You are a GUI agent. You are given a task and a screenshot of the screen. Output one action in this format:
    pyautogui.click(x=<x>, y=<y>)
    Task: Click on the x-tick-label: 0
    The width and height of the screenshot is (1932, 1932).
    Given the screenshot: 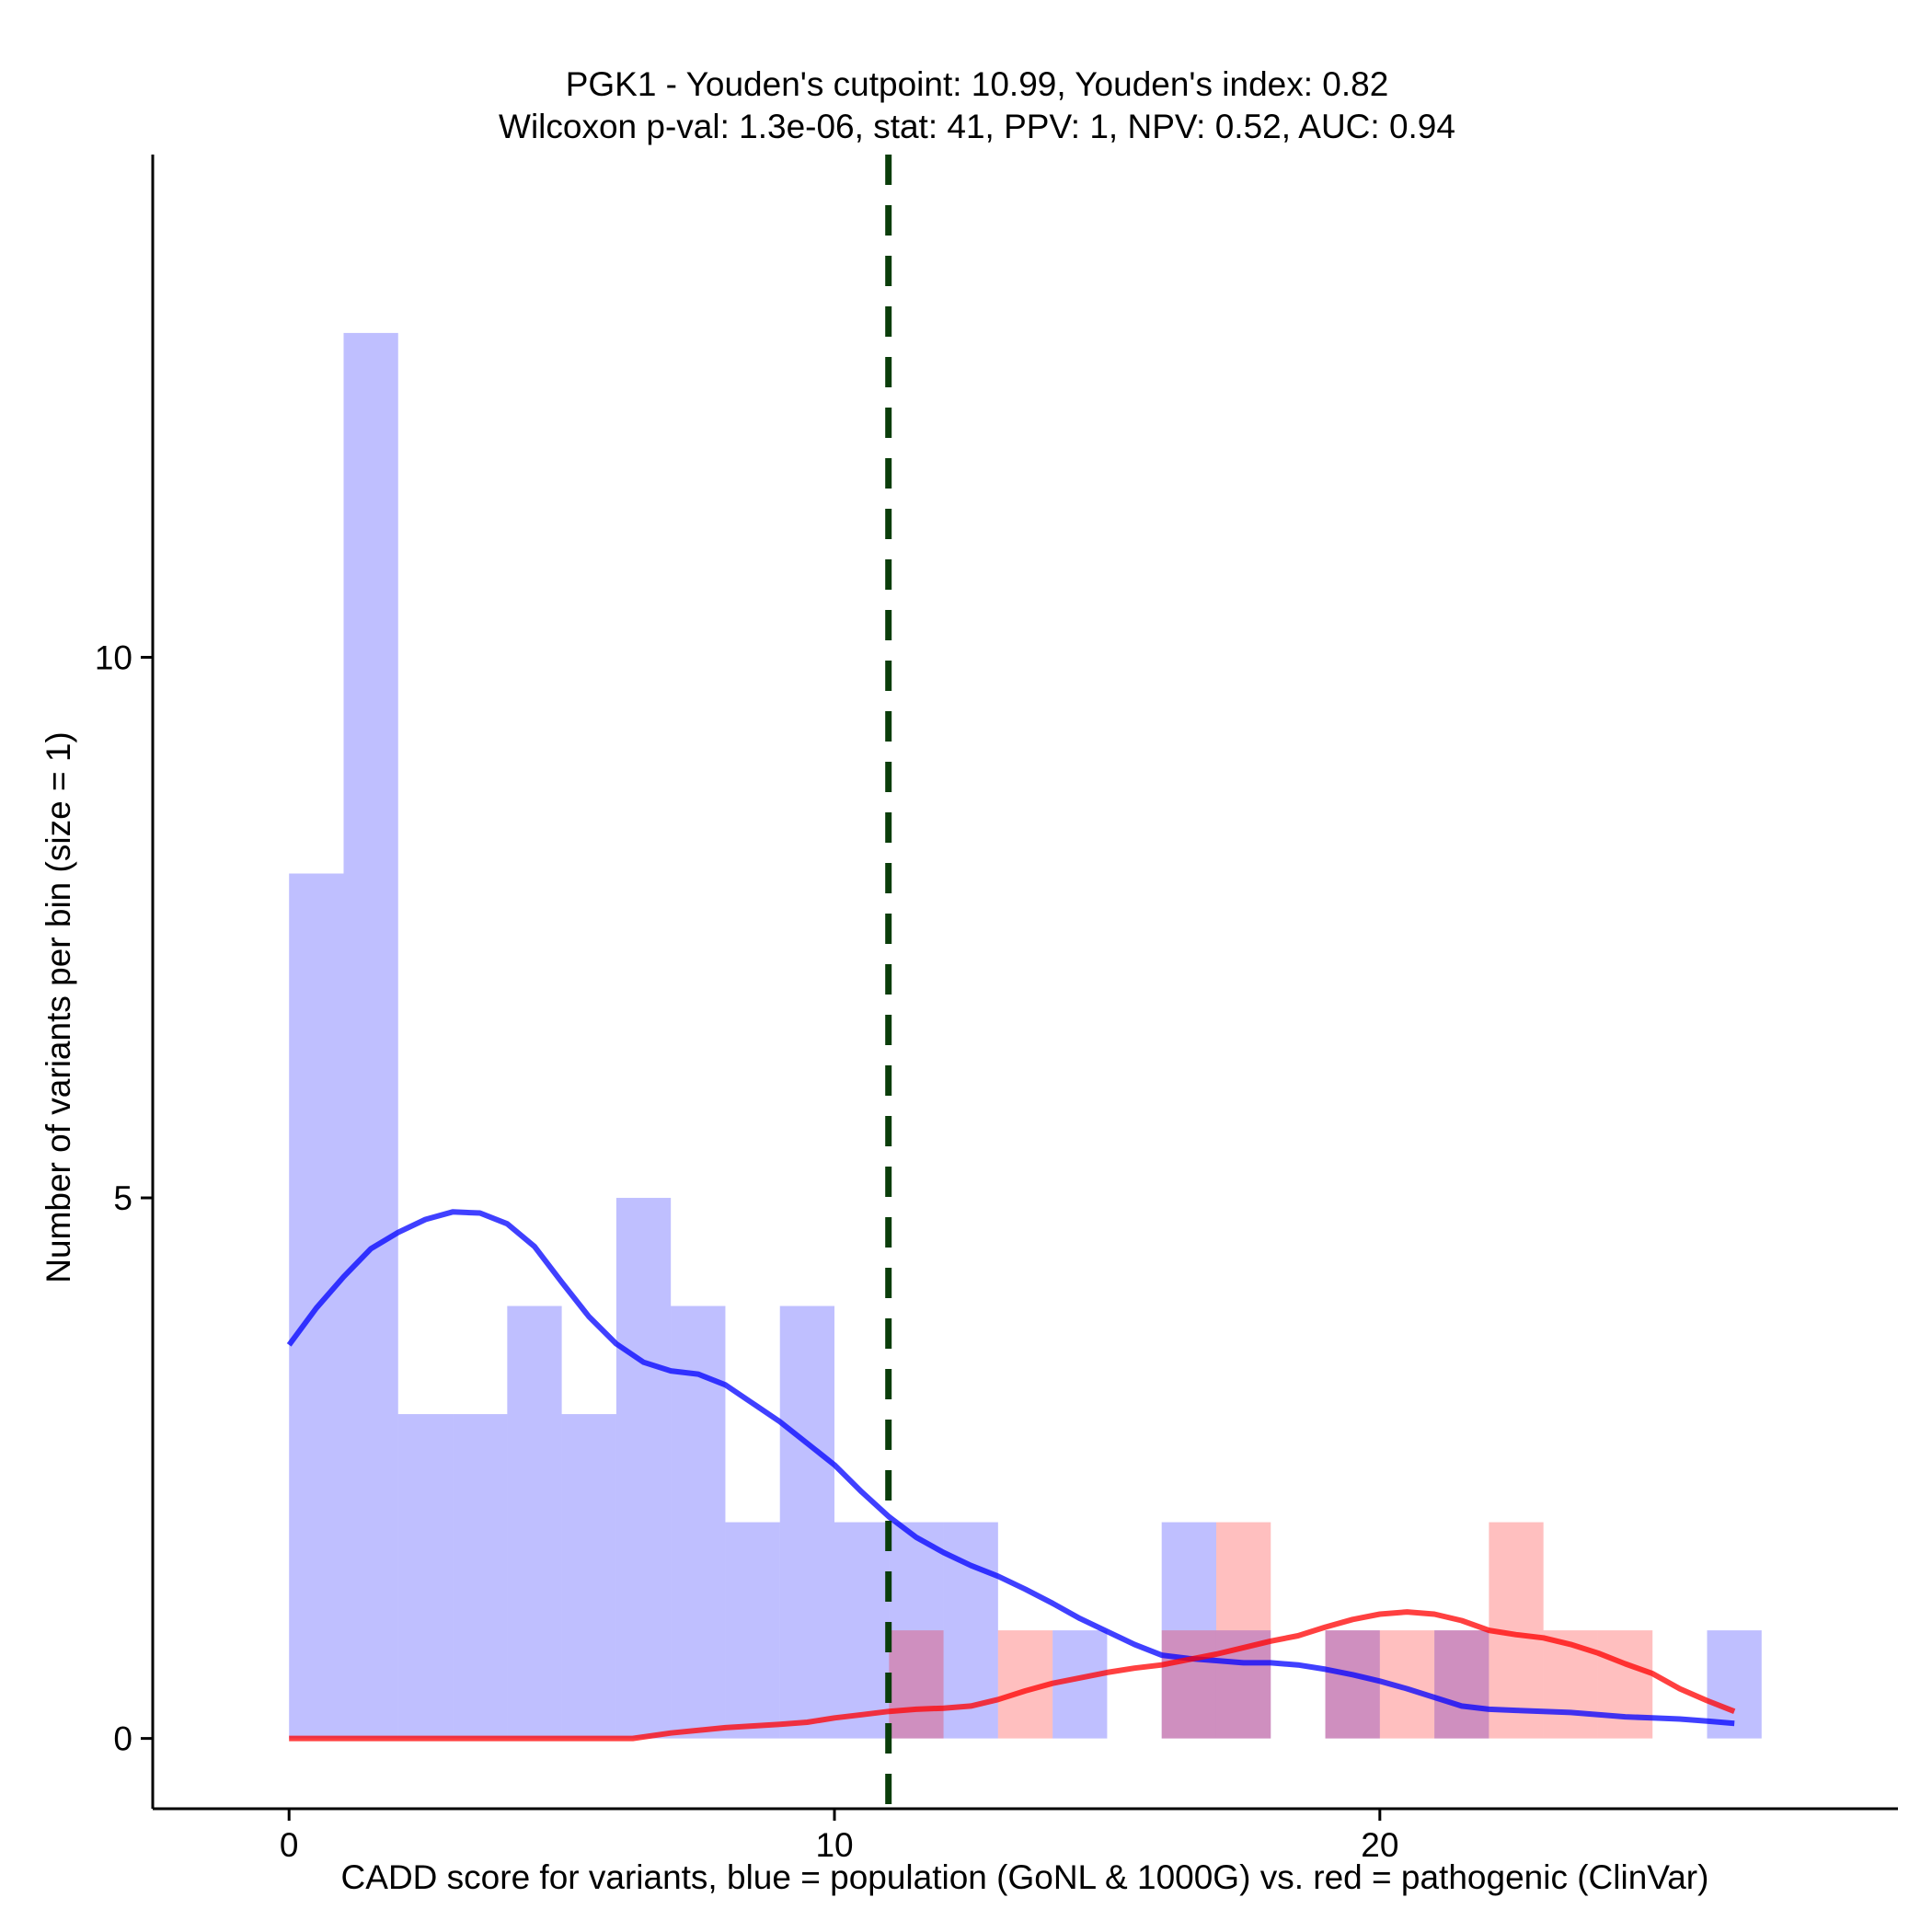 What is the action you would take?
    pyautogui.click(x=289, y=1845)
    